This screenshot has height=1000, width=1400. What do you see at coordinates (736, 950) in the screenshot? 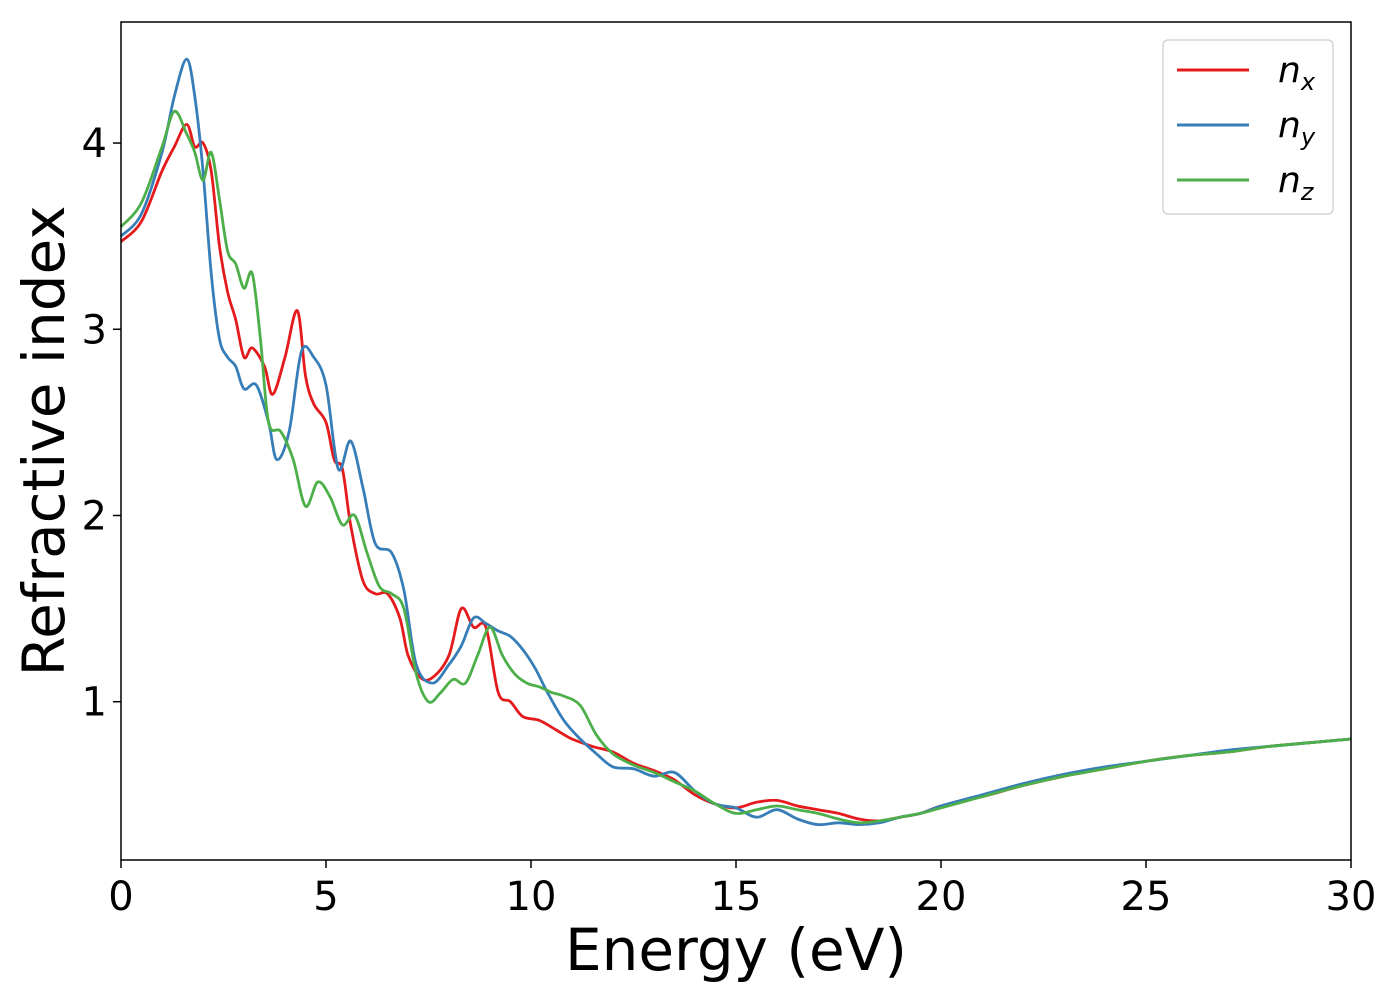
I see `x-axis-label: Energy (eV)` at bounding box center [736, 950].